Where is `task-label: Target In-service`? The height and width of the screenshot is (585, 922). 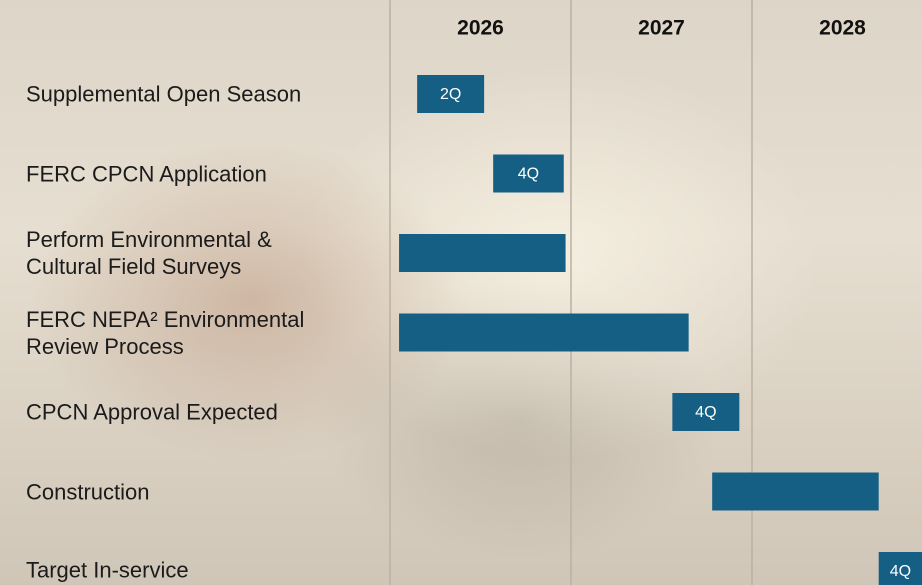
task-label: Target In-service is located at coordinates (107, 570).